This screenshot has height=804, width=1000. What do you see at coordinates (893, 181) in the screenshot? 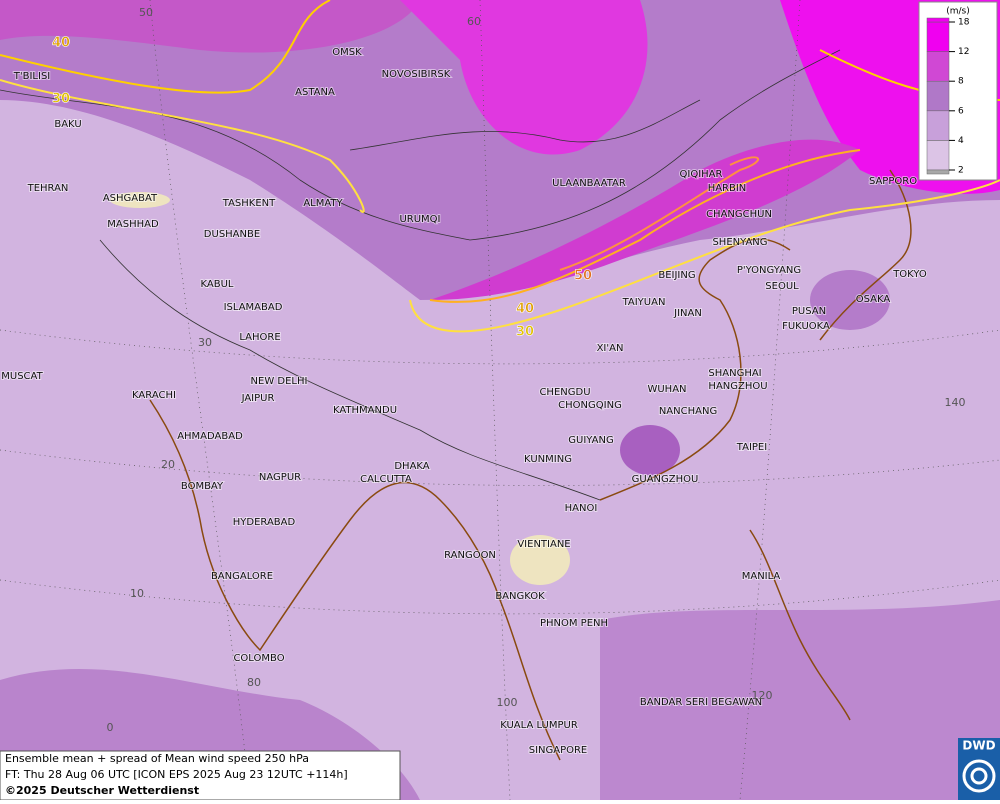
I see `city-label: SAPPORO` at bounding box center [893, 181].